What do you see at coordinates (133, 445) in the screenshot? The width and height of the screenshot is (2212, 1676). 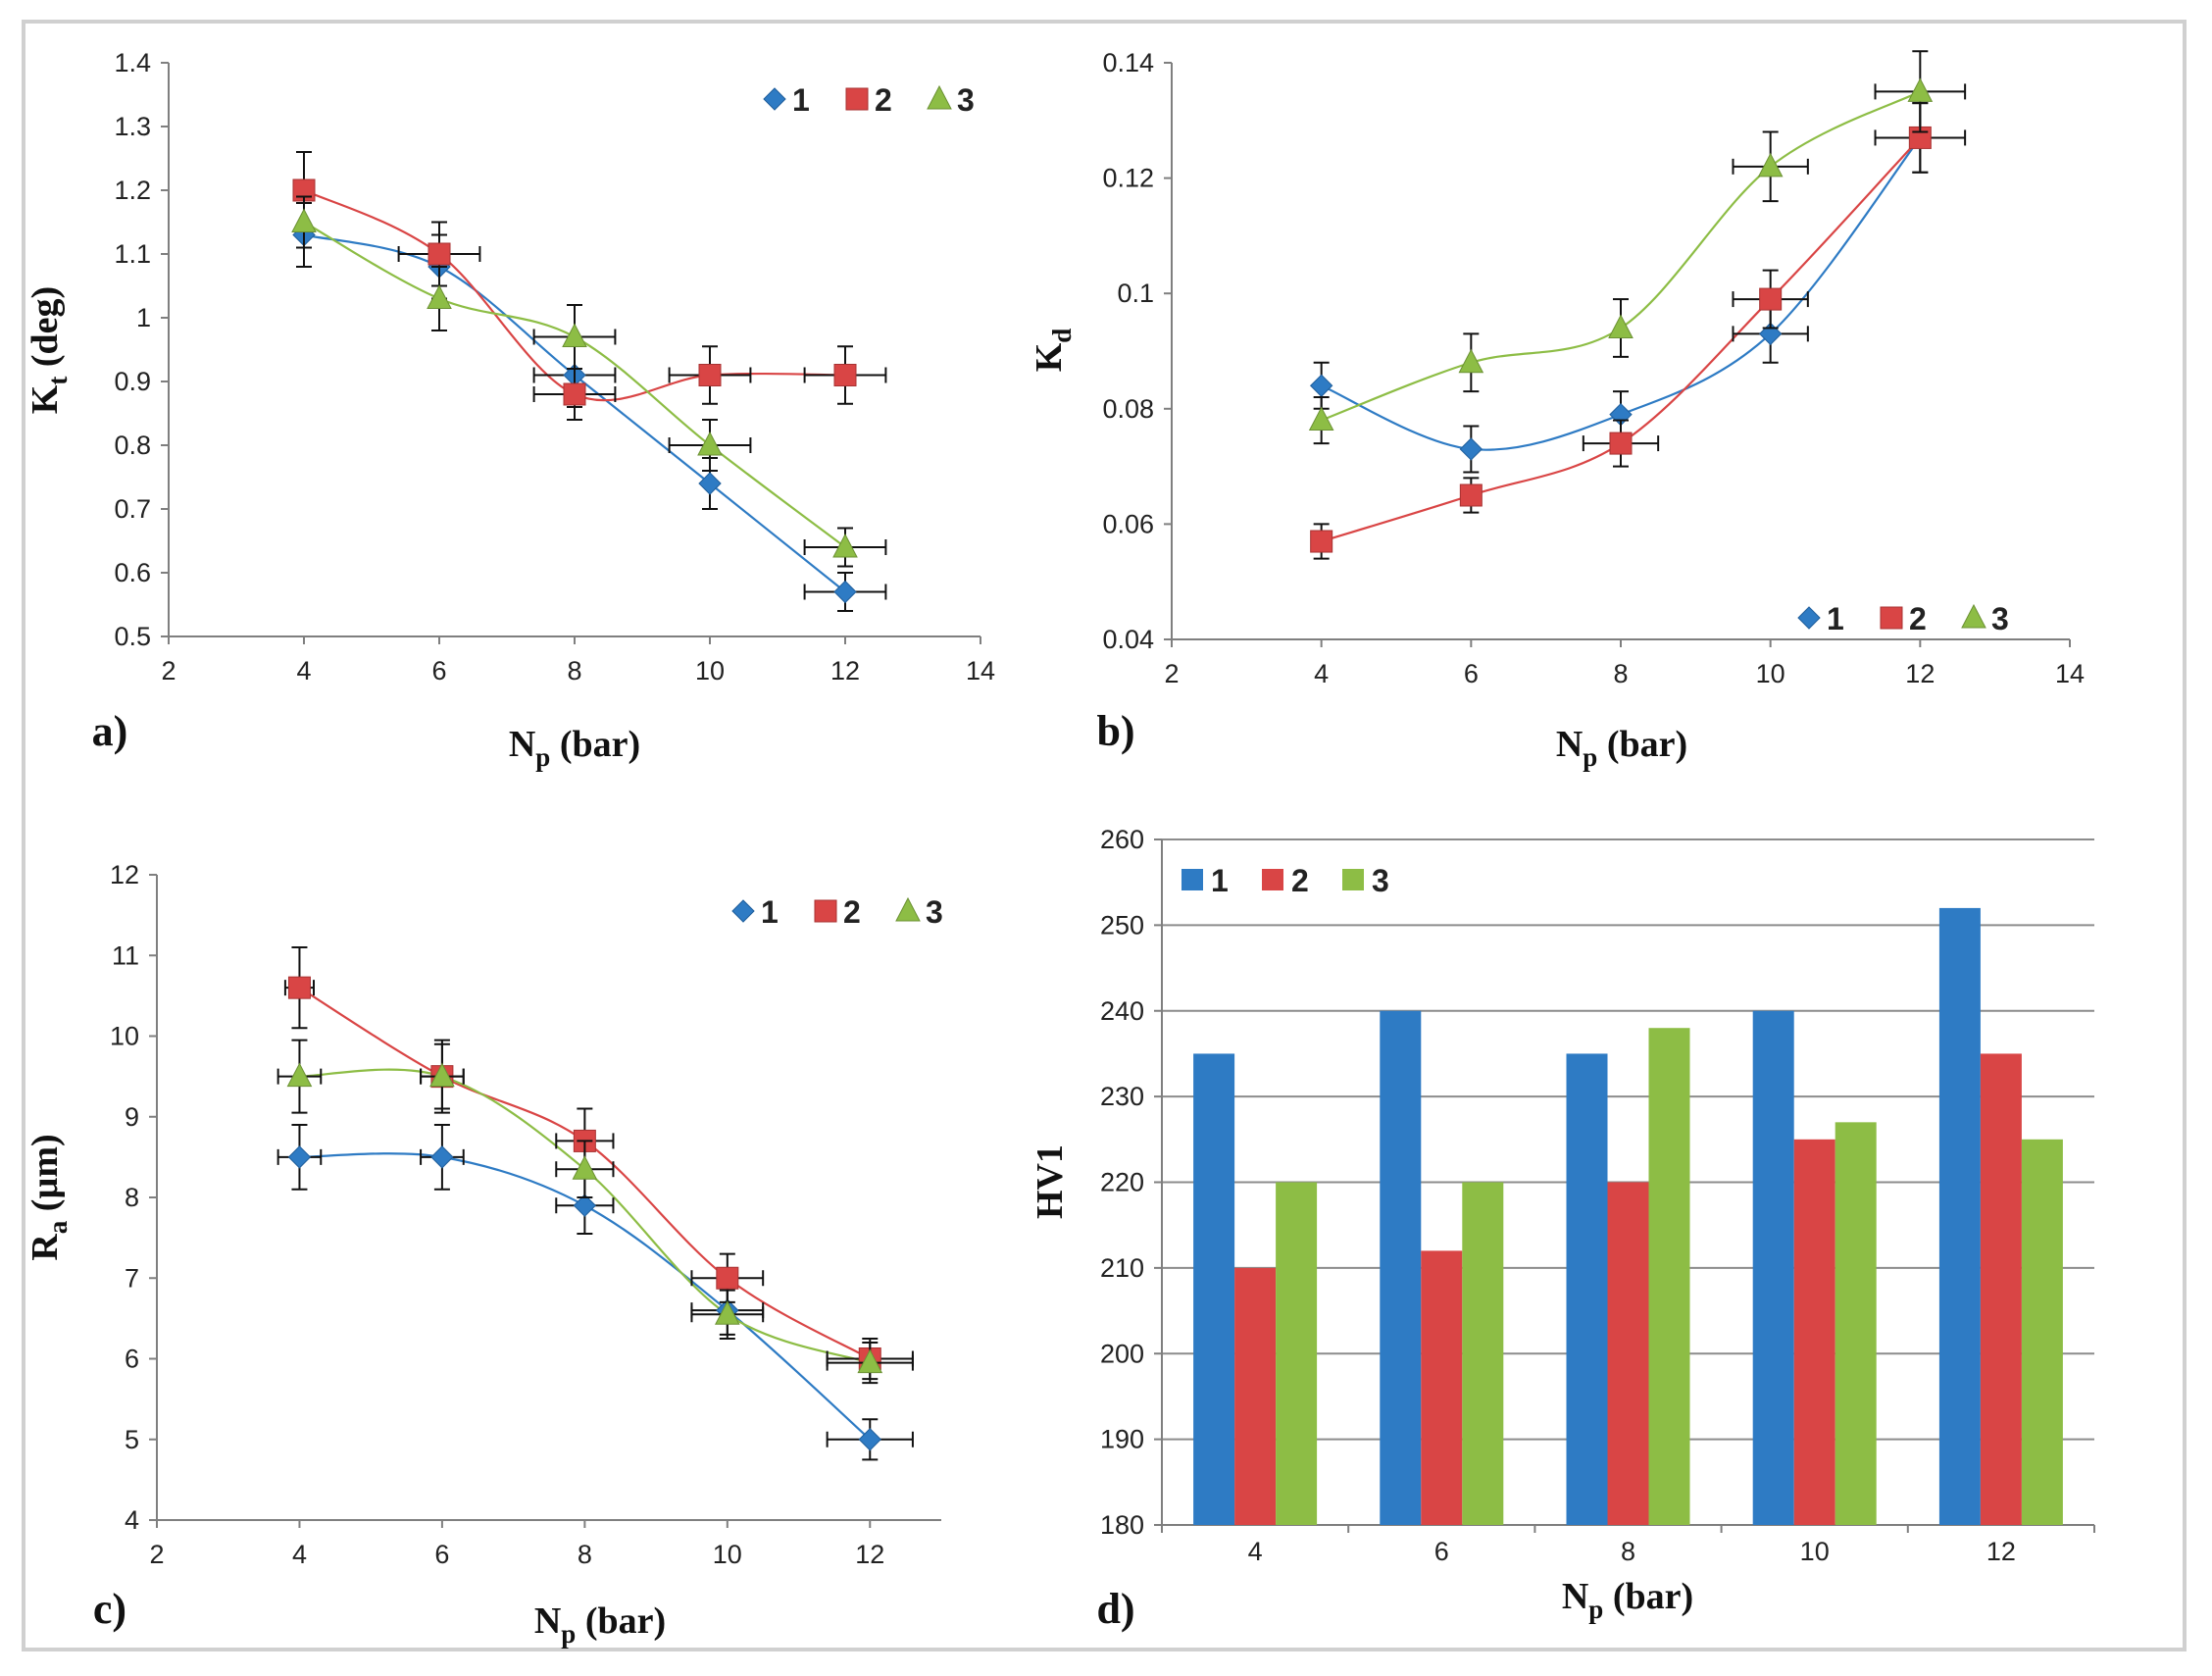 I see `y-tick-label: 0.8` at bounding box center [133, 445].